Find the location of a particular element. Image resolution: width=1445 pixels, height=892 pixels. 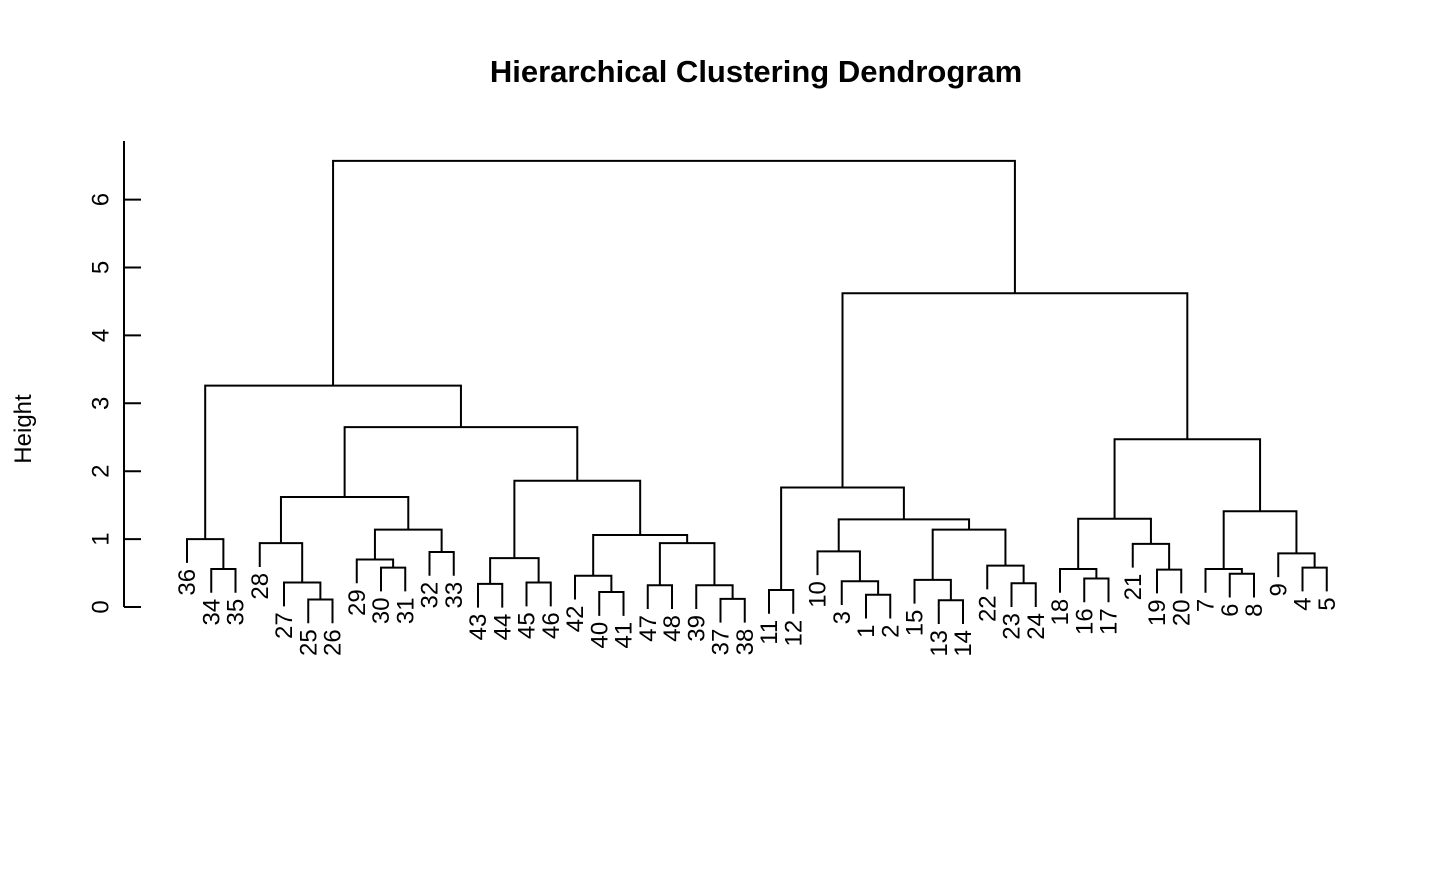

dendrogram-branch-m8 is located at coordinates (441, 563).